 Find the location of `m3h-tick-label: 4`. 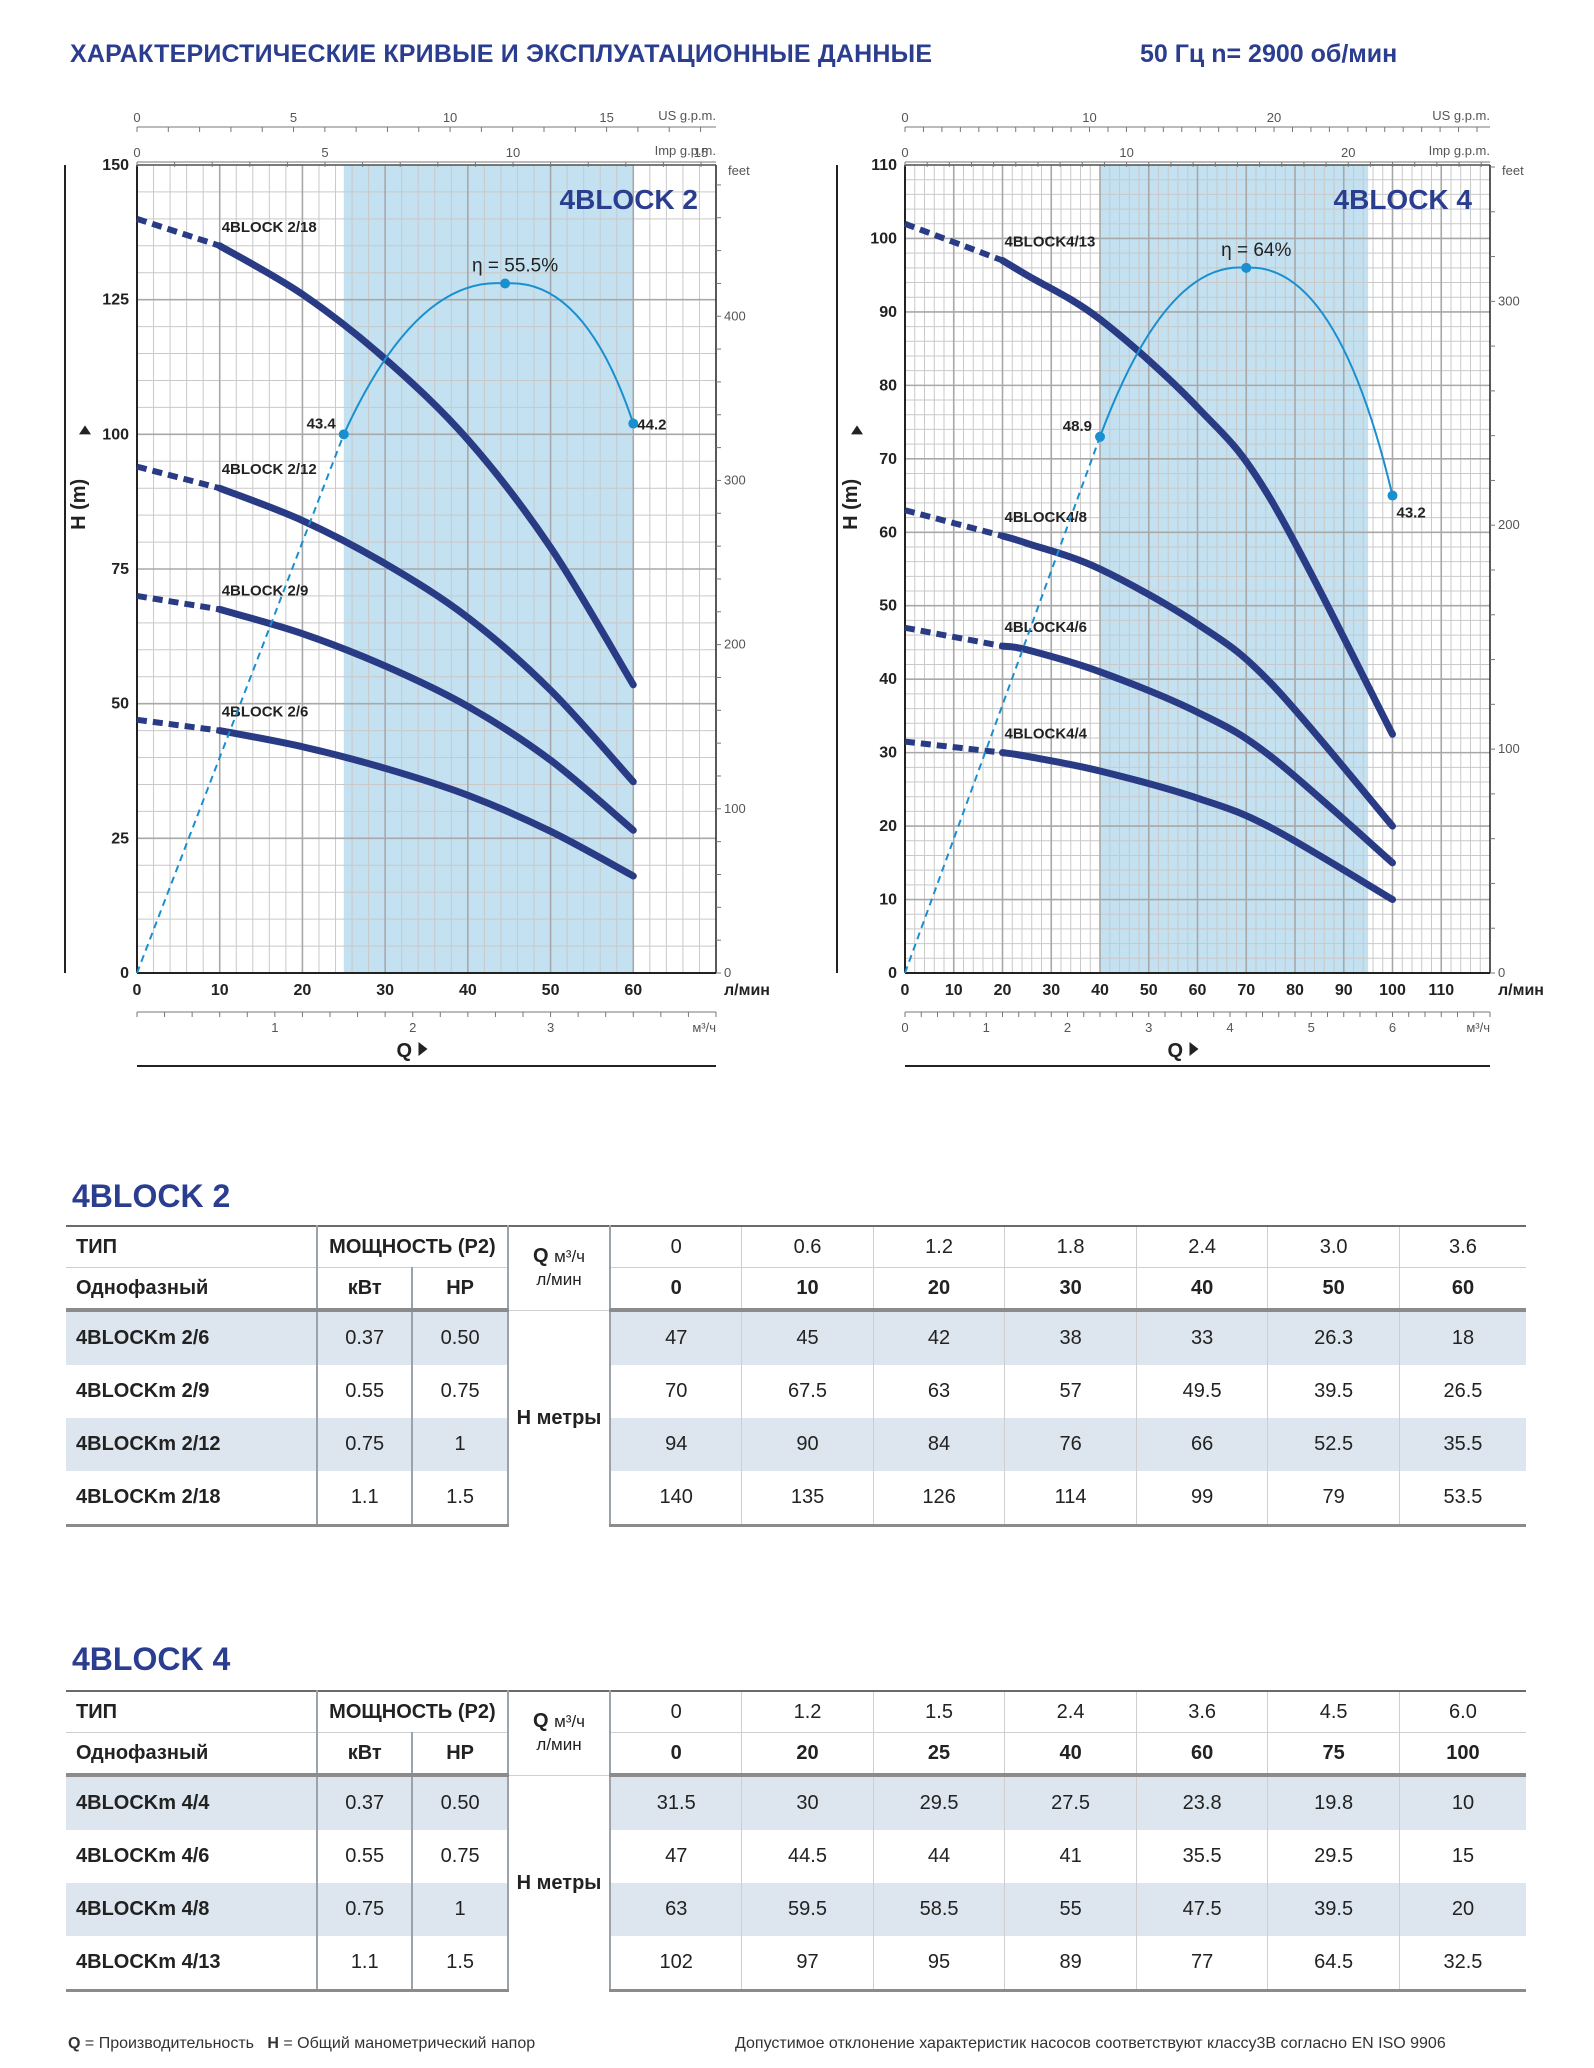

m3h-tick-label: 4 is located at coordinates (1229, 1027).